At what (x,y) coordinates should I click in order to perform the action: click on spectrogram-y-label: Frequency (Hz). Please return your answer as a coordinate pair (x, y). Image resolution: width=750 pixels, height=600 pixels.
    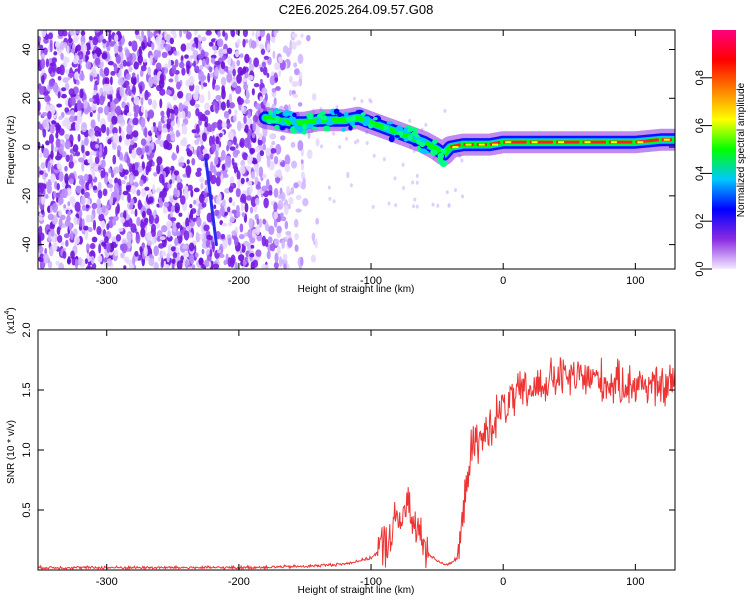
    Looking at the image, I should click on (11, 150).